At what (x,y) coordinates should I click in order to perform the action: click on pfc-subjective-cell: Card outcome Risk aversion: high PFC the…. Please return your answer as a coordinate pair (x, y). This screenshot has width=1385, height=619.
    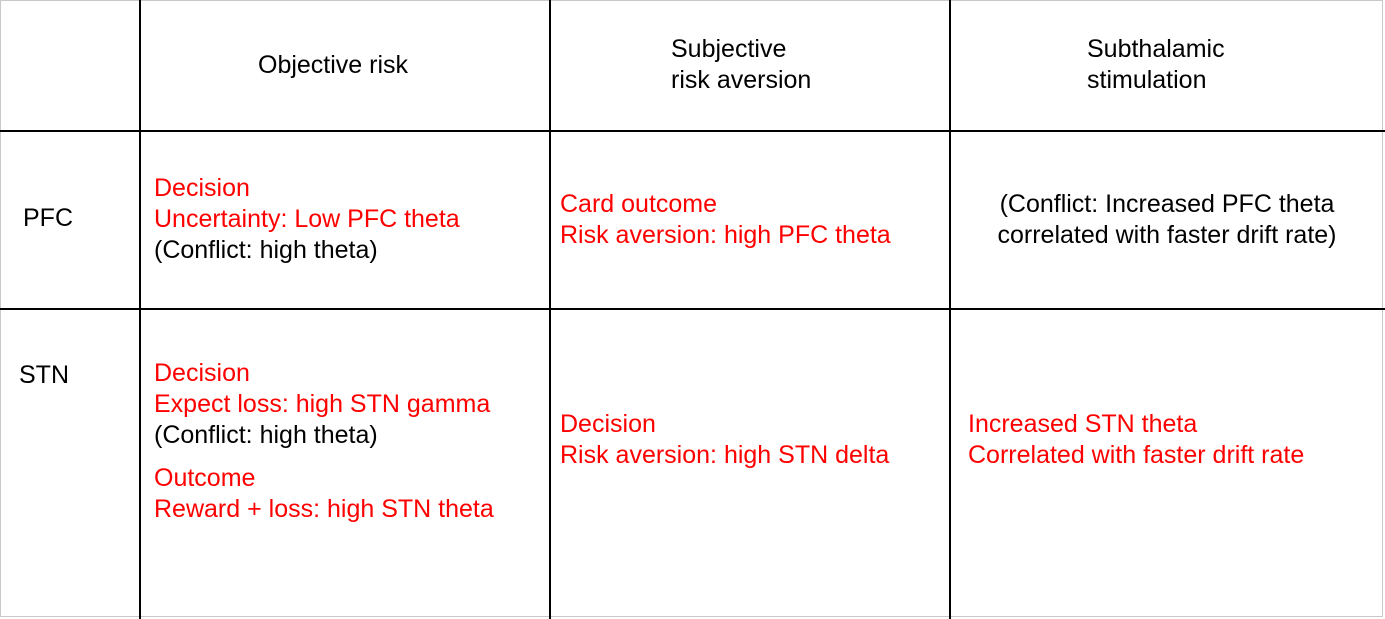
    Looking at the image, I should click on (725, 219).